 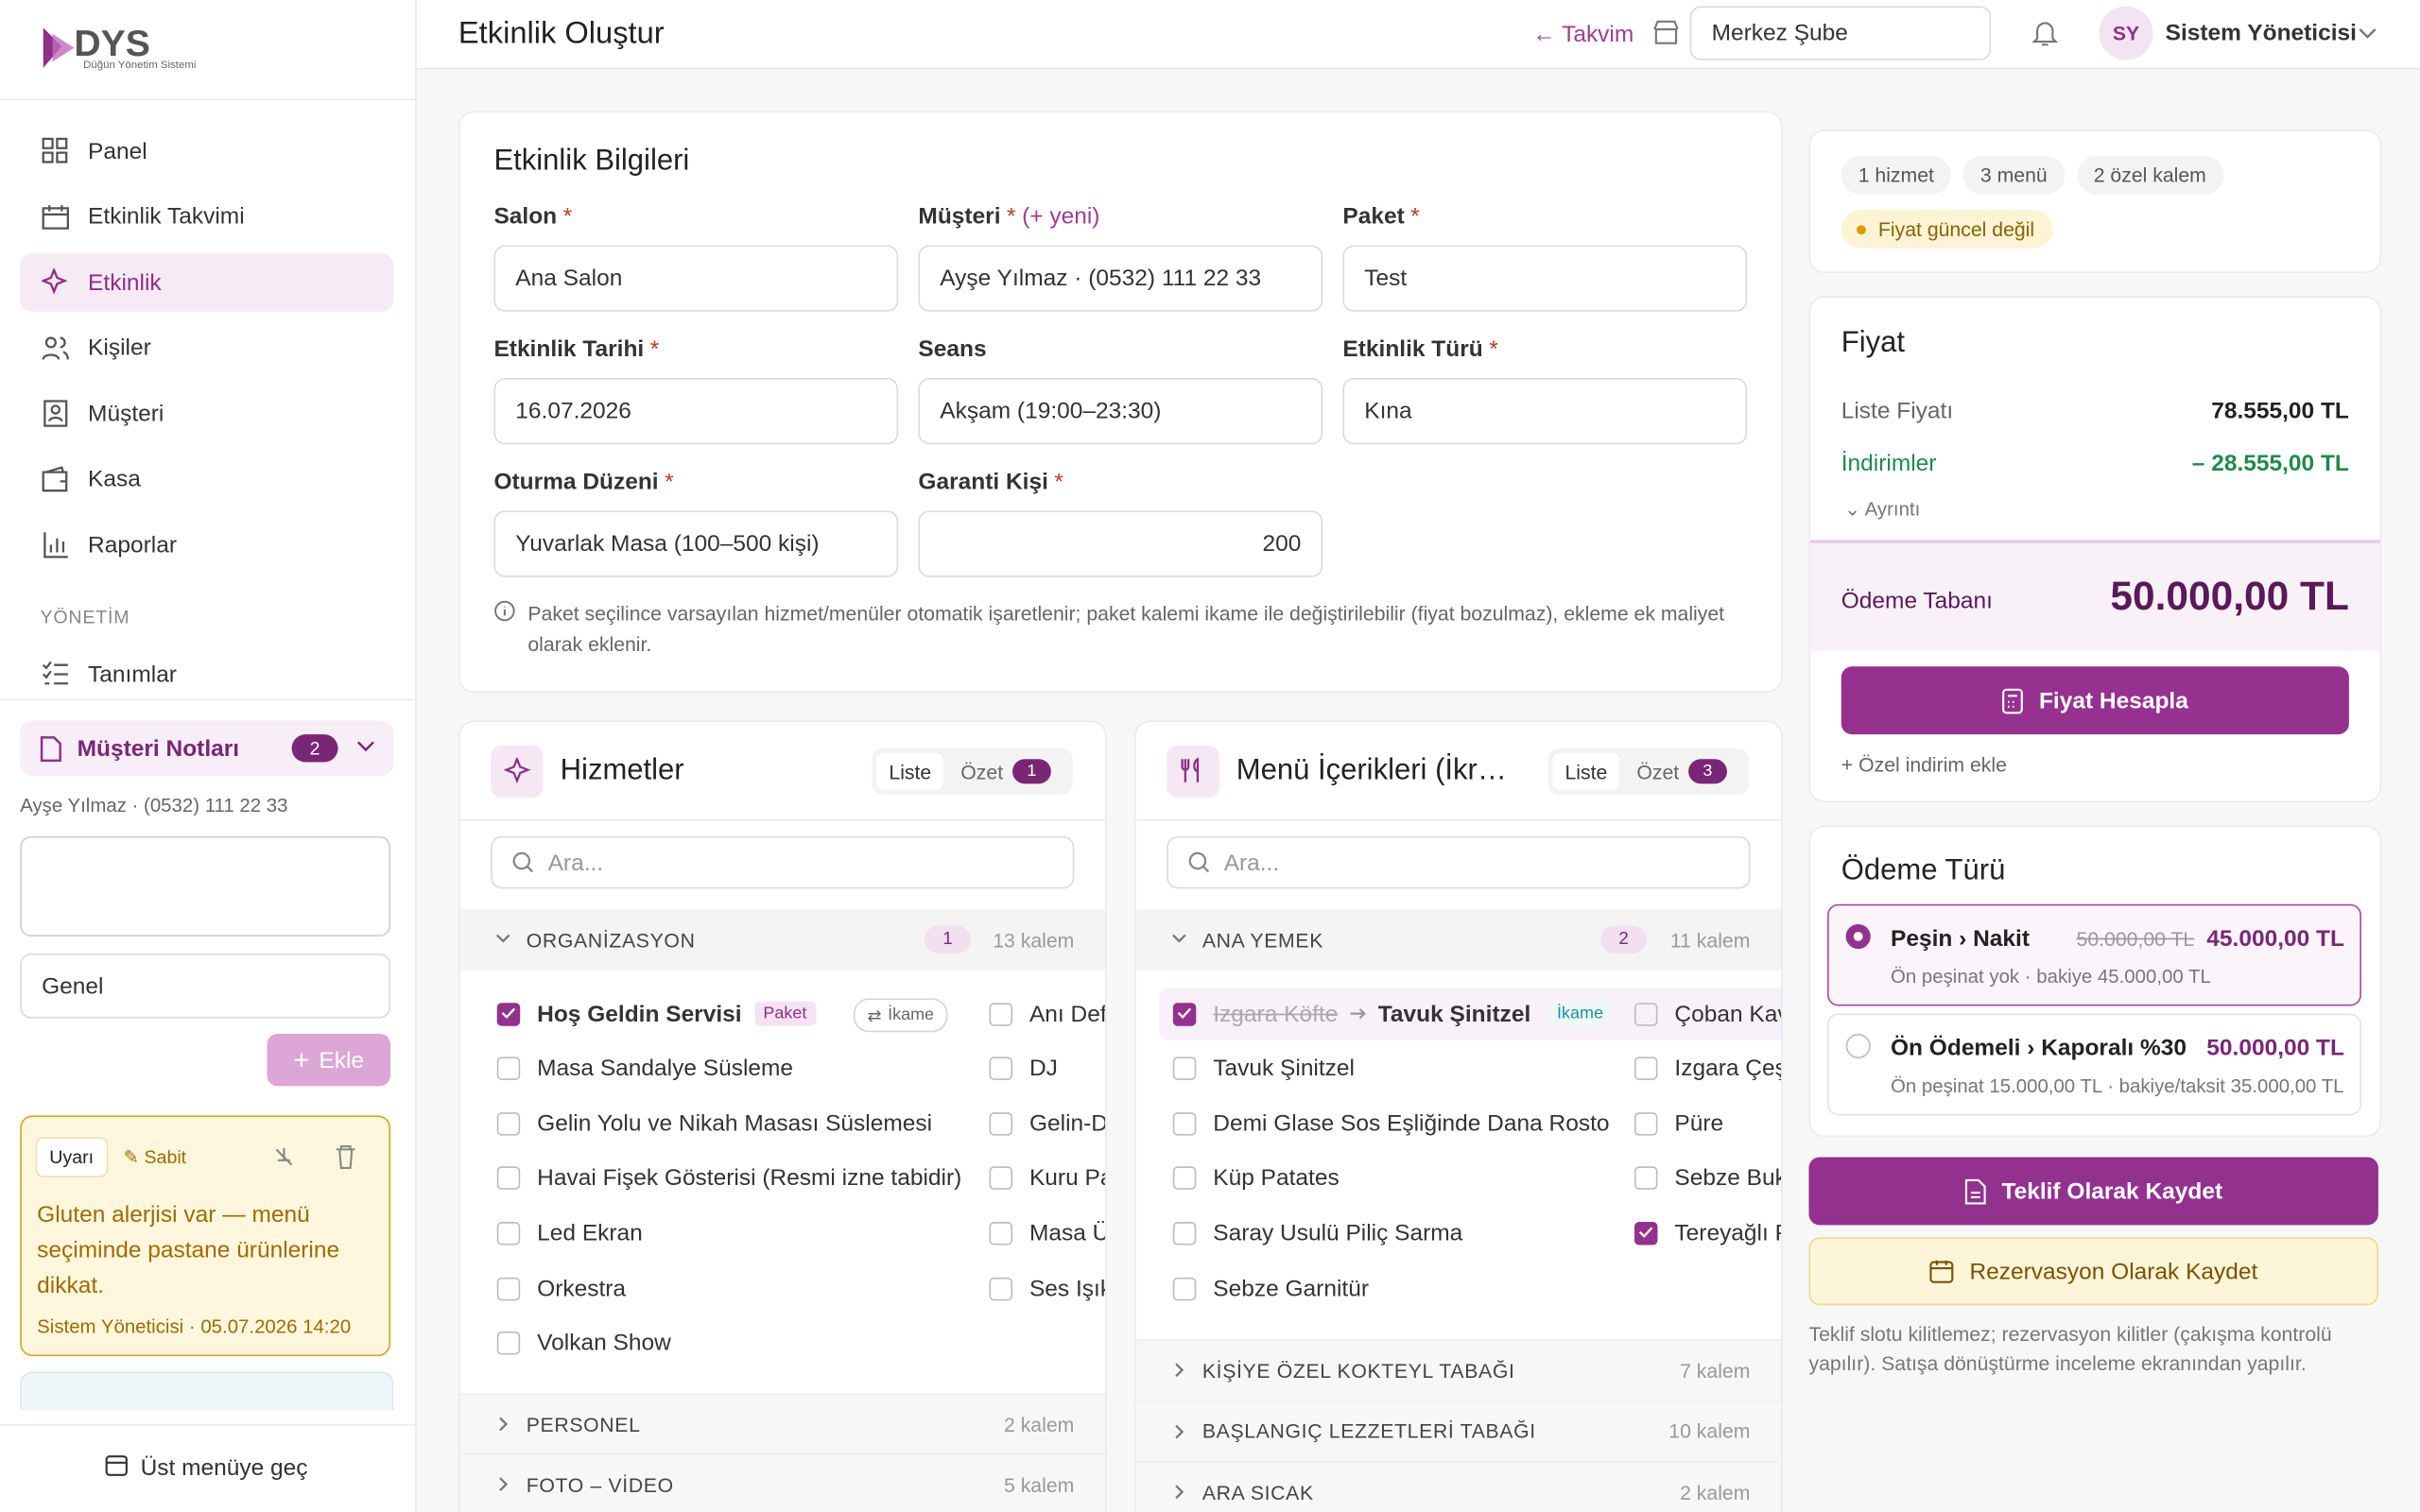 I want to click on swap-button: ⇄ İkame, so click(x=900, y=1015).